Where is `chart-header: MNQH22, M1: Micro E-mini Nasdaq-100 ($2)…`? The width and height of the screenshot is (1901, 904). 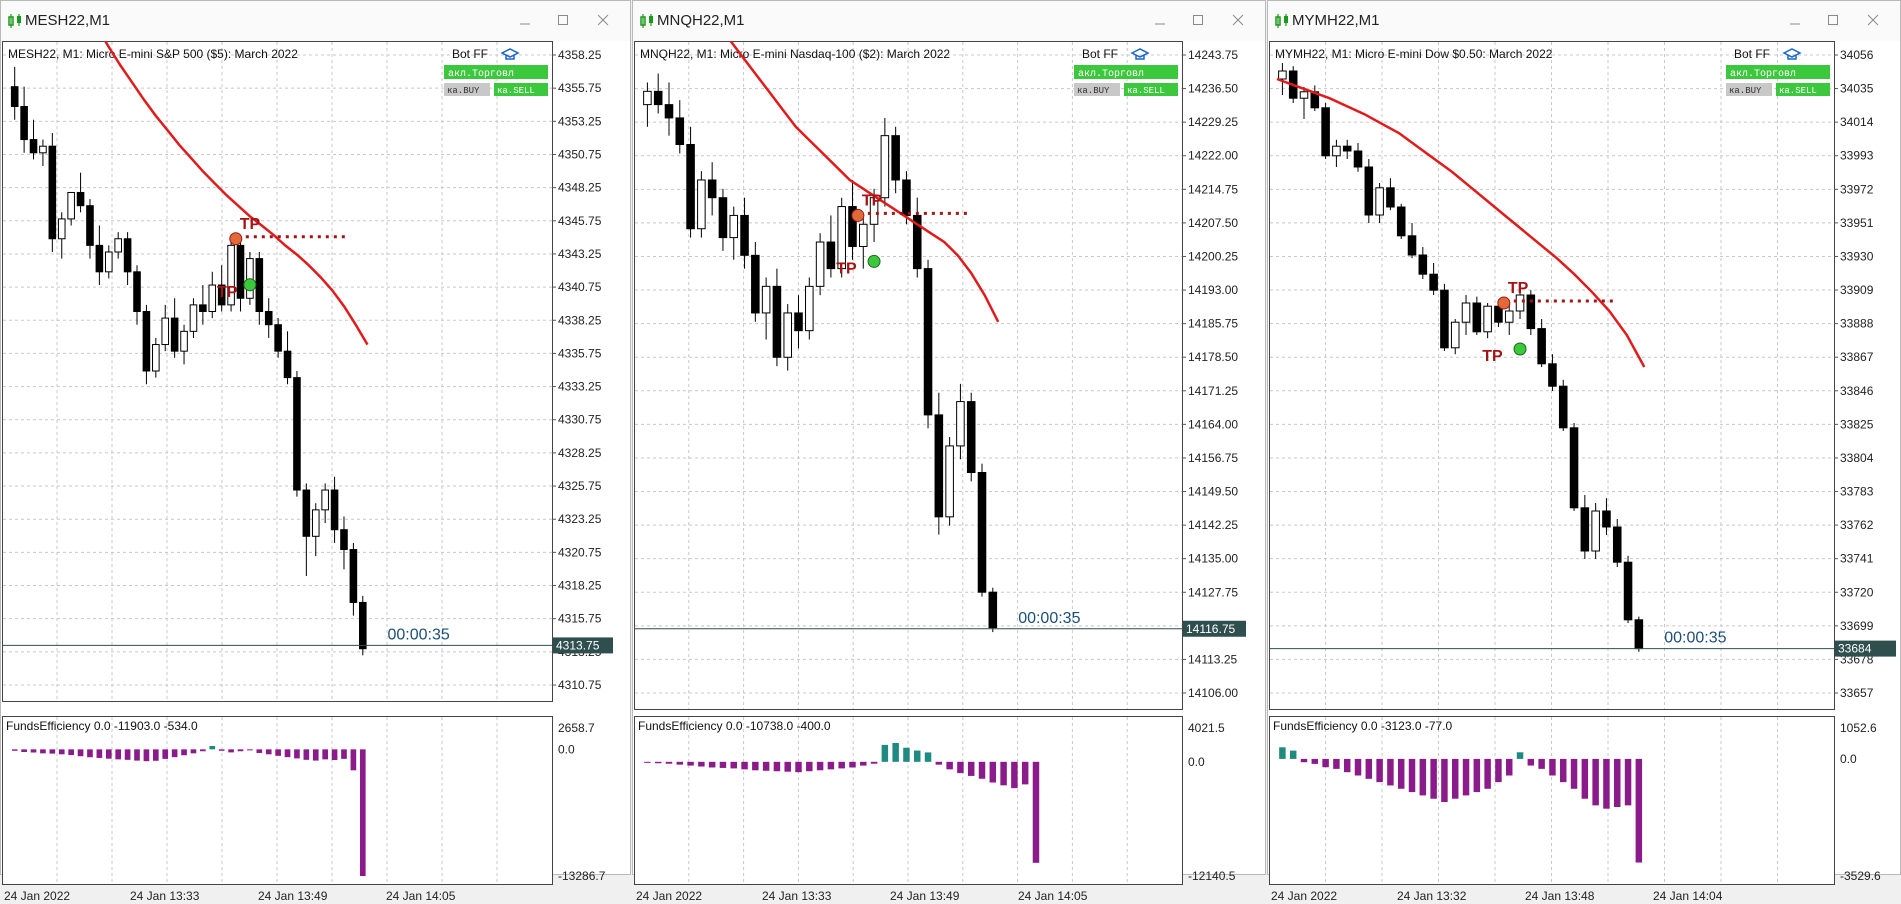 chart-header: MNQH22, M1: Micro E-mini Nasdaq-100 ($2)… is located at coordinates (795, 54).